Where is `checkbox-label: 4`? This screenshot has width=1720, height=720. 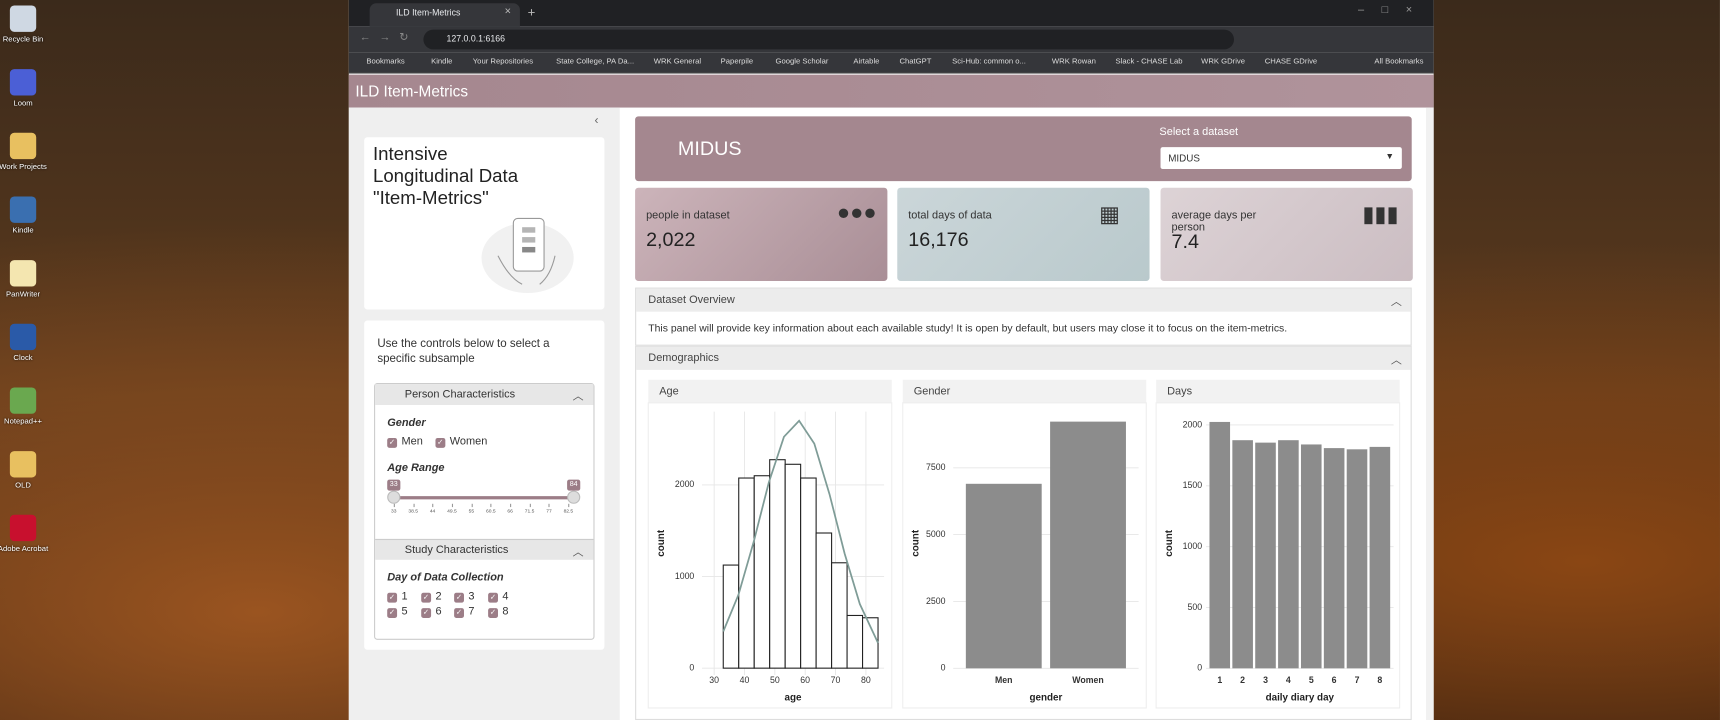 checkbox-label: 4 is located at coordinates (505, 596).